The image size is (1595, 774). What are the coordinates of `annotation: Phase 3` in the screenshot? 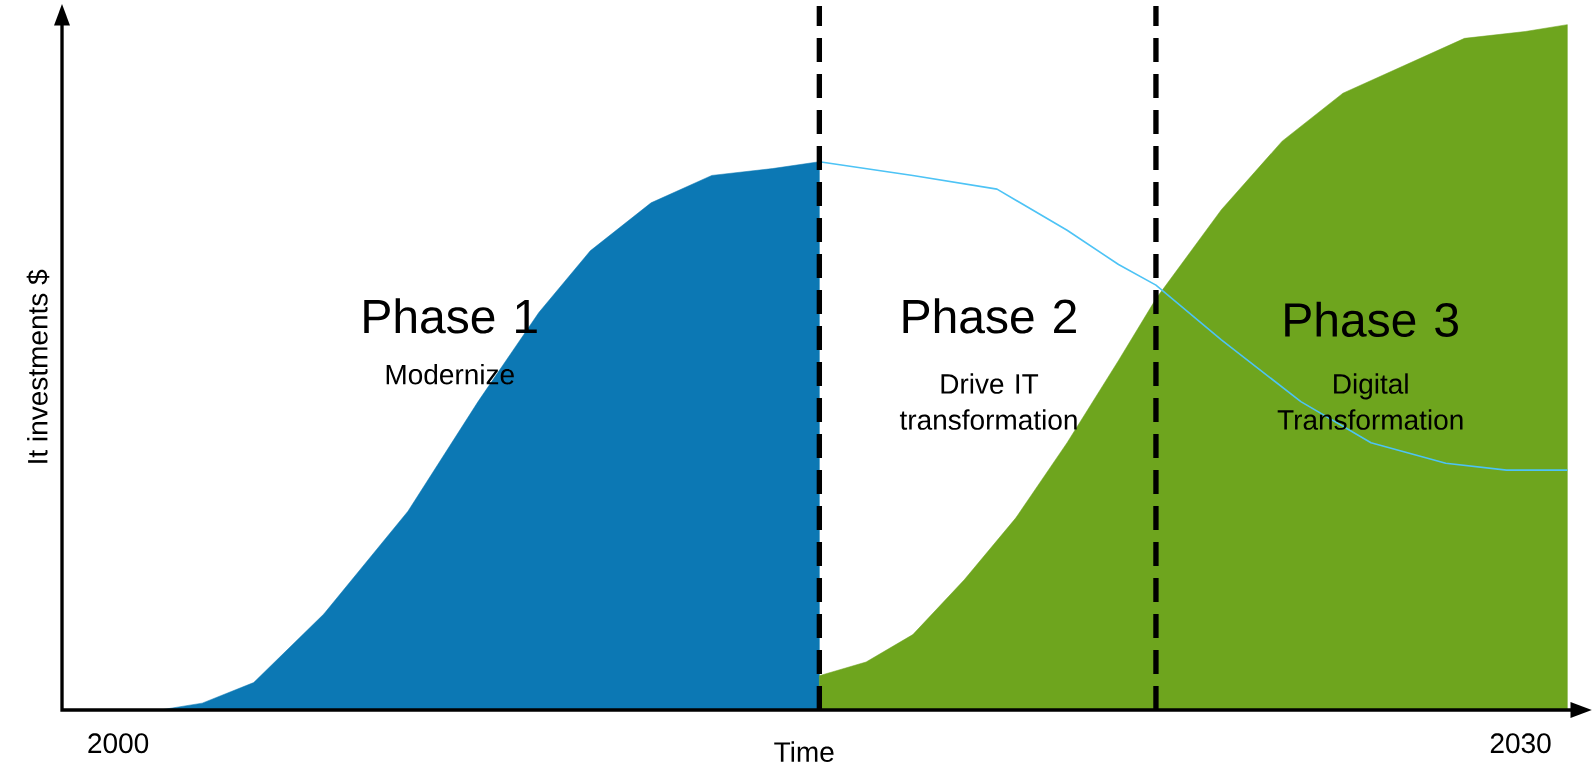 It's located at (1371, 319).